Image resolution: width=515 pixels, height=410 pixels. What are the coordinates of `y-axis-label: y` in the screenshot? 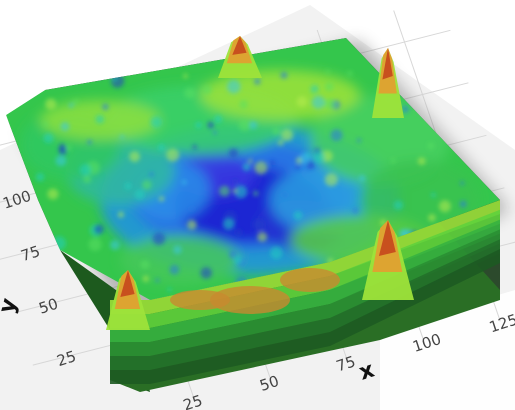 It's located at (11, 306).